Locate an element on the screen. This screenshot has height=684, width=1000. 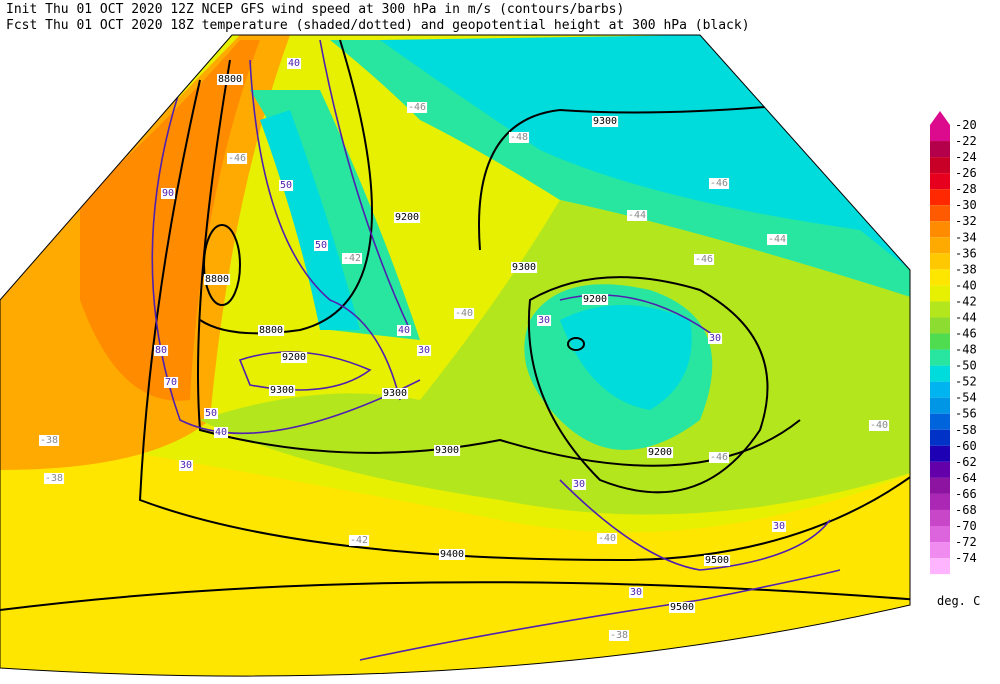
colorbar-label: -56 is located at coordinates (966, 414).